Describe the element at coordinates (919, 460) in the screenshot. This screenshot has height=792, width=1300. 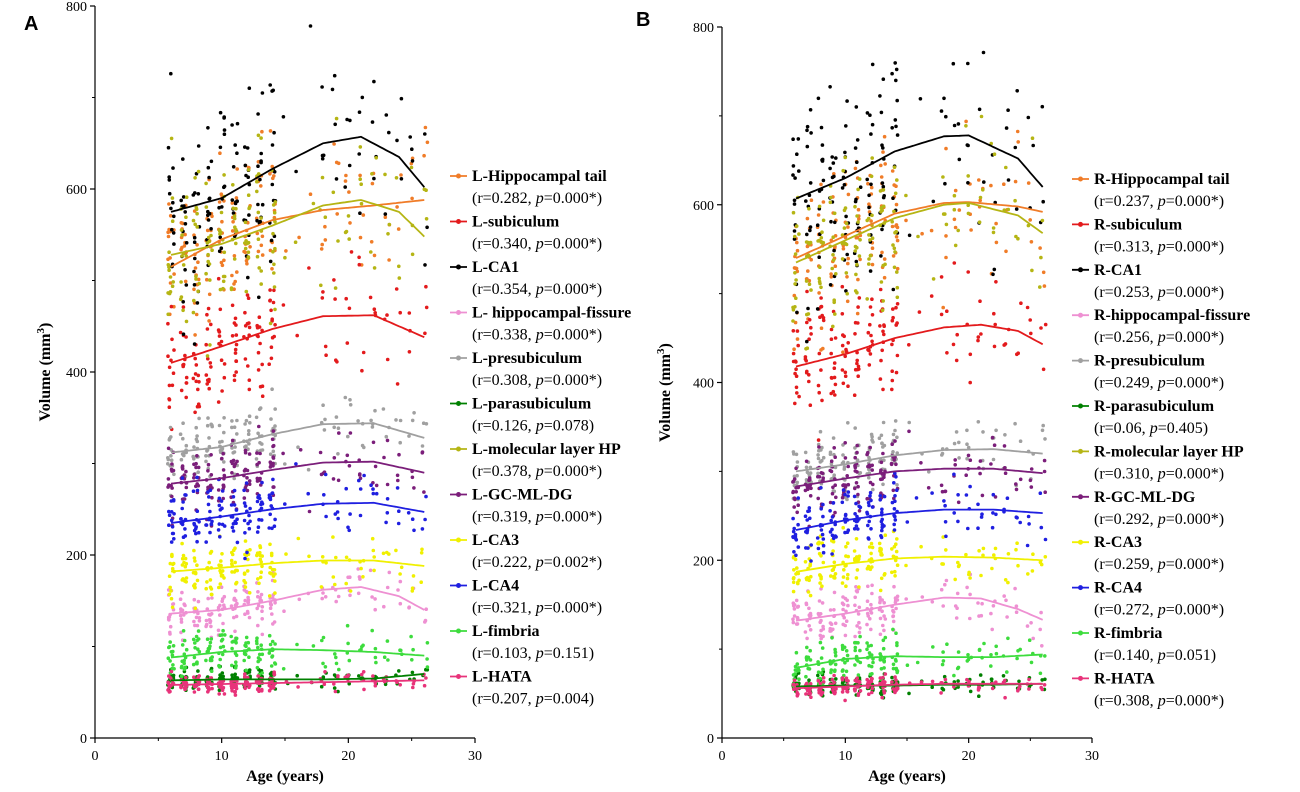
I see `points-r-presubiculum` at that location.